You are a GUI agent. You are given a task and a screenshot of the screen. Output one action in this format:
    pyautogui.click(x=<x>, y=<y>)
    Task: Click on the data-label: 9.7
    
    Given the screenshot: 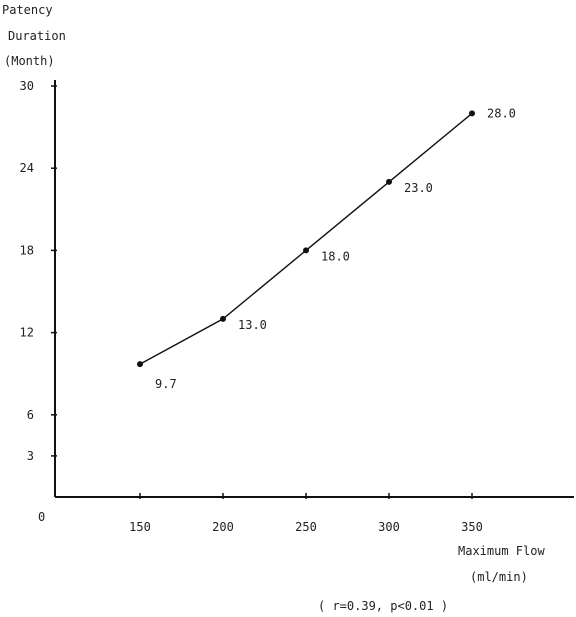 What is the action you would take?
    pyautogui.click(x=166, y=384)
    